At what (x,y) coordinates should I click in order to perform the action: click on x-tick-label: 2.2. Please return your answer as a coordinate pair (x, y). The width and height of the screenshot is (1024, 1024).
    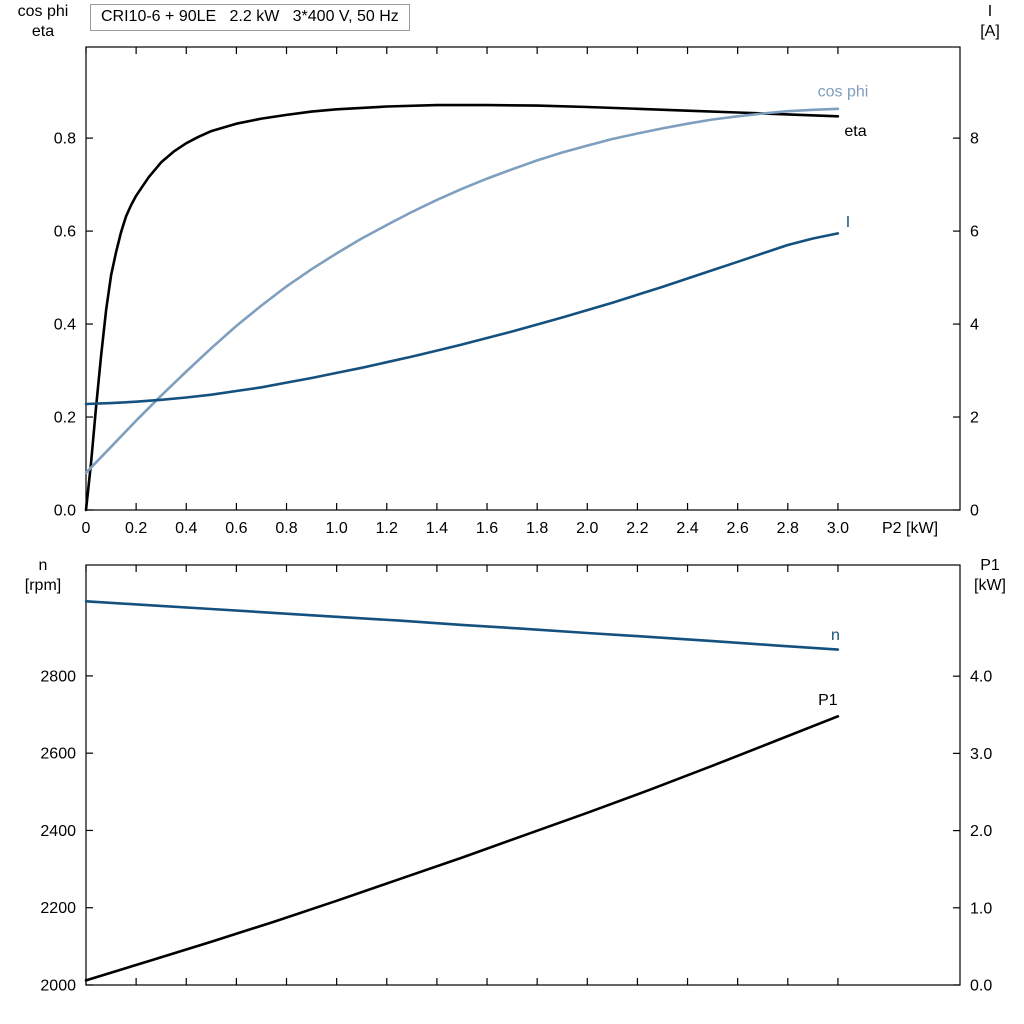
    Looking at the image, I should click on (637, 528).